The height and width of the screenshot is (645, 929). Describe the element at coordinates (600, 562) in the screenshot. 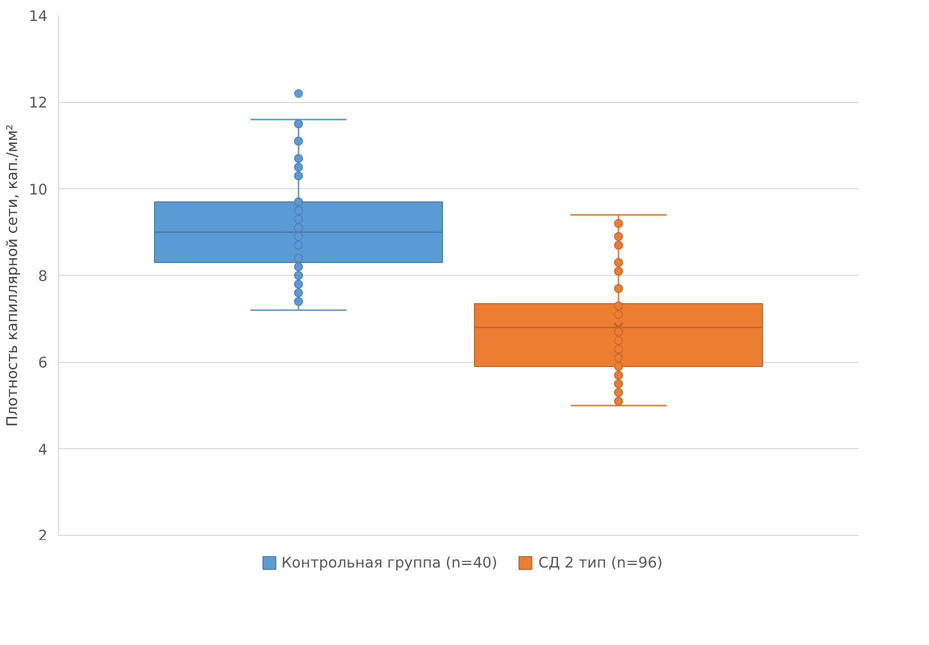

I see `legend-label: СД 2 тип (n=96)` at that location.